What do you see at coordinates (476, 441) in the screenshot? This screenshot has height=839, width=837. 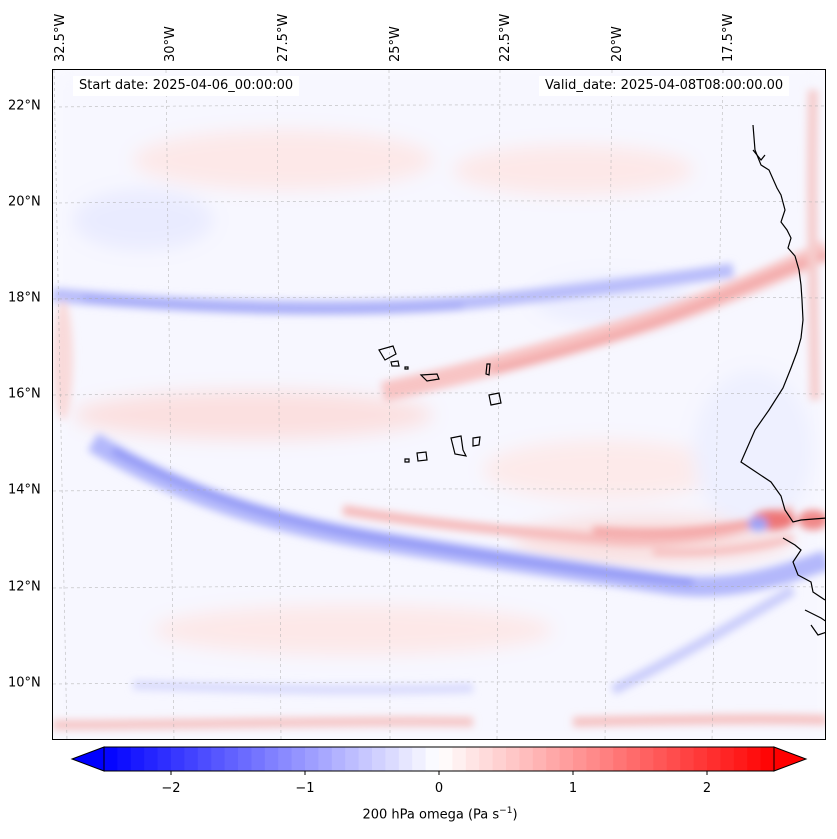 I see `cape-verde-maio` at bounding box center [476, 441].